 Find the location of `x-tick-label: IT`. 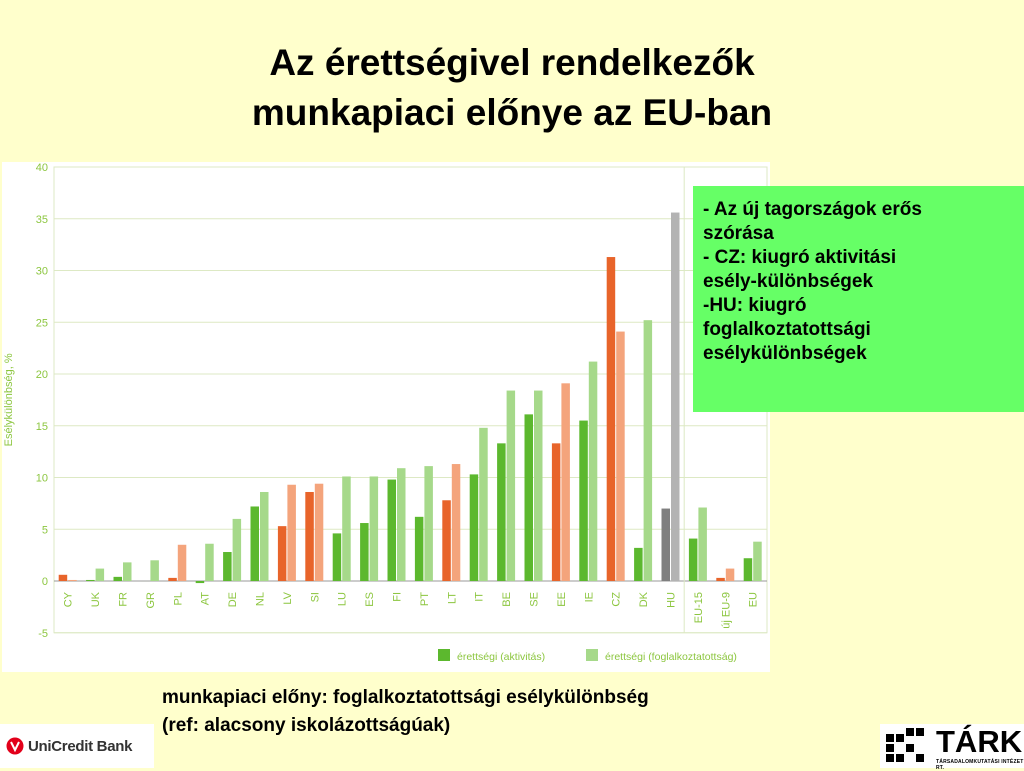

x-tick-label: IT is located at coordinates (480, 597).